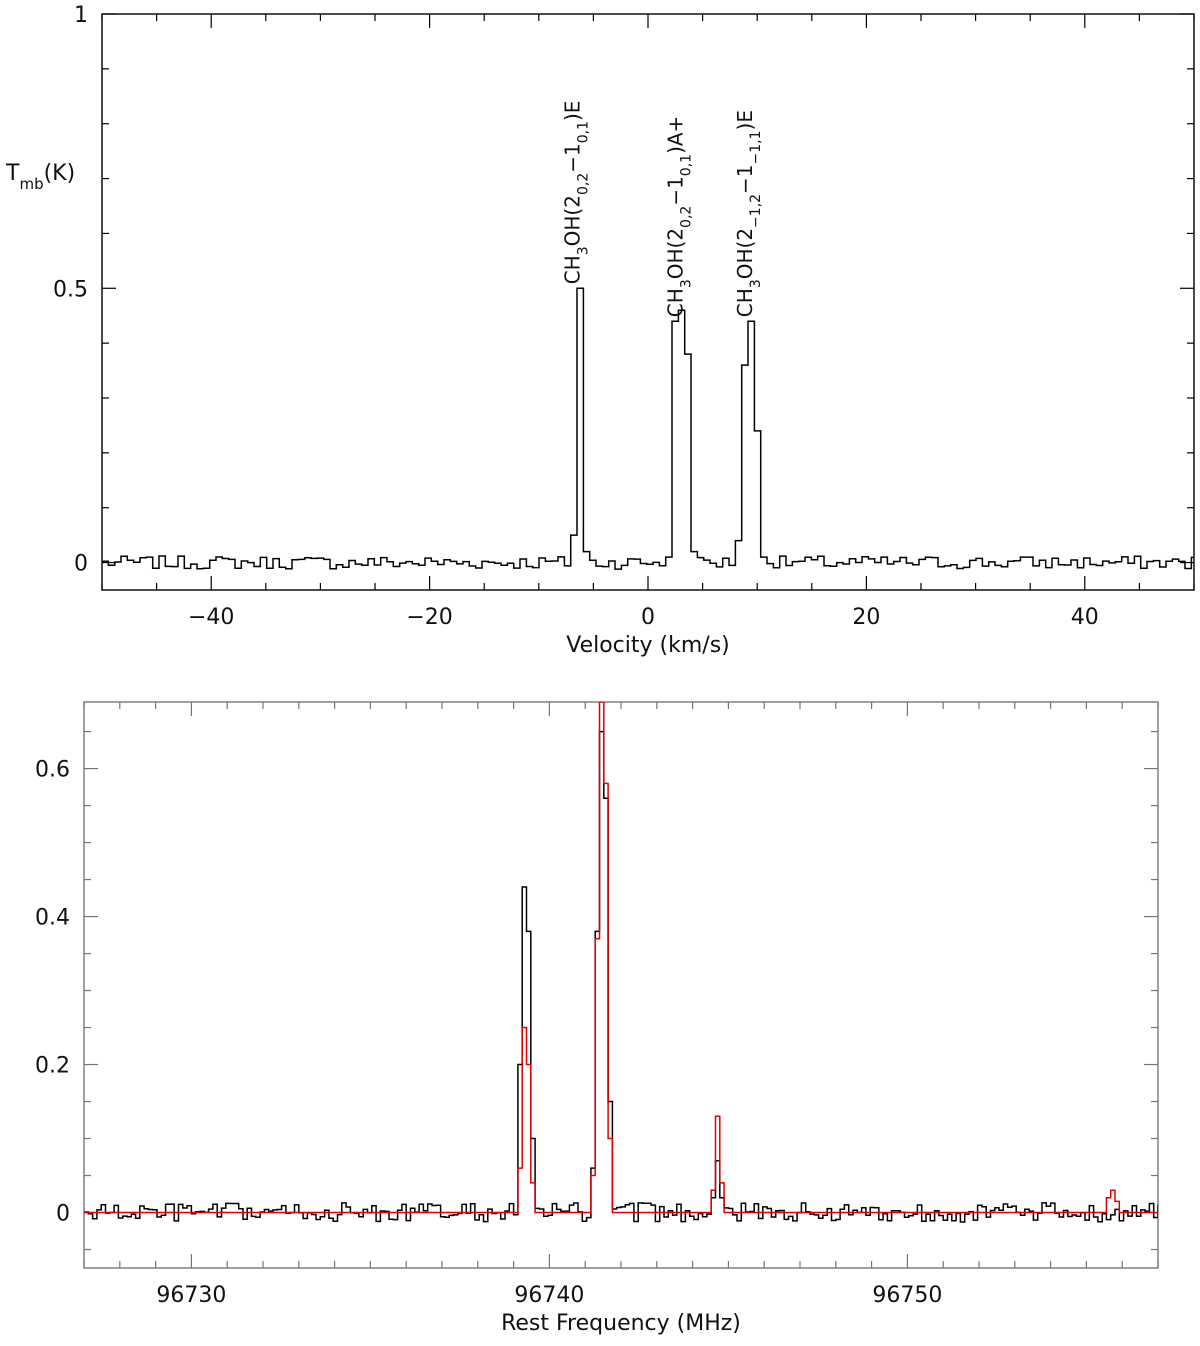  Describe the element at coordinates (81, 15) in the screenshot. I see `y-tick-label: 1` at that location.